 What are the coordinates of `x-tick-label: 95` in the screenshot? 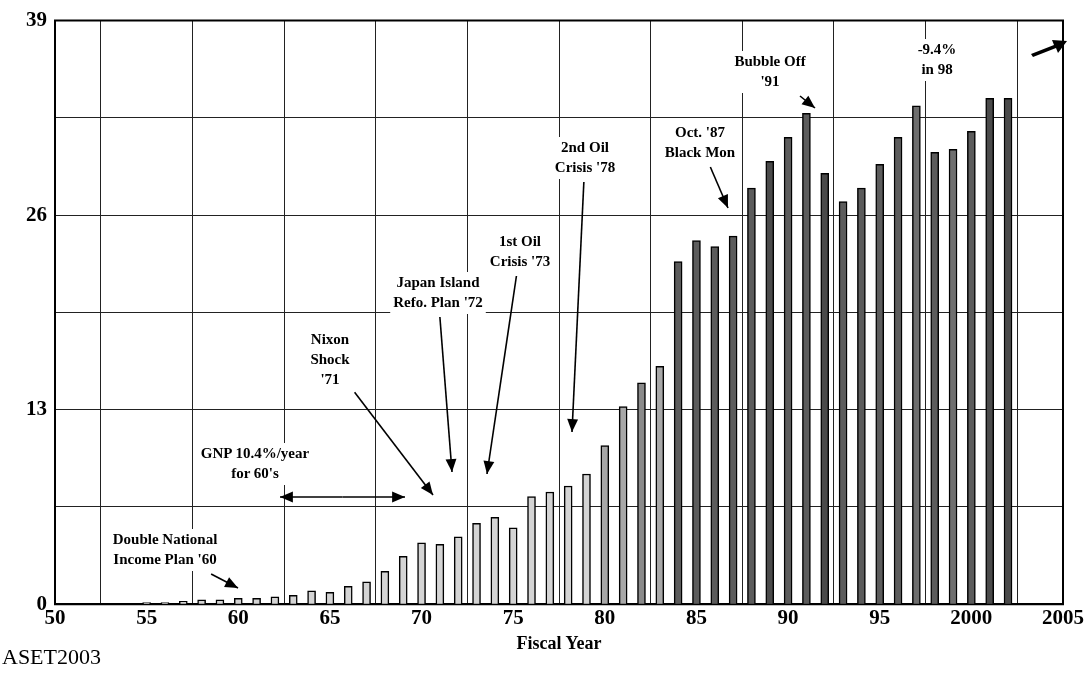 It's located at (880, 617).